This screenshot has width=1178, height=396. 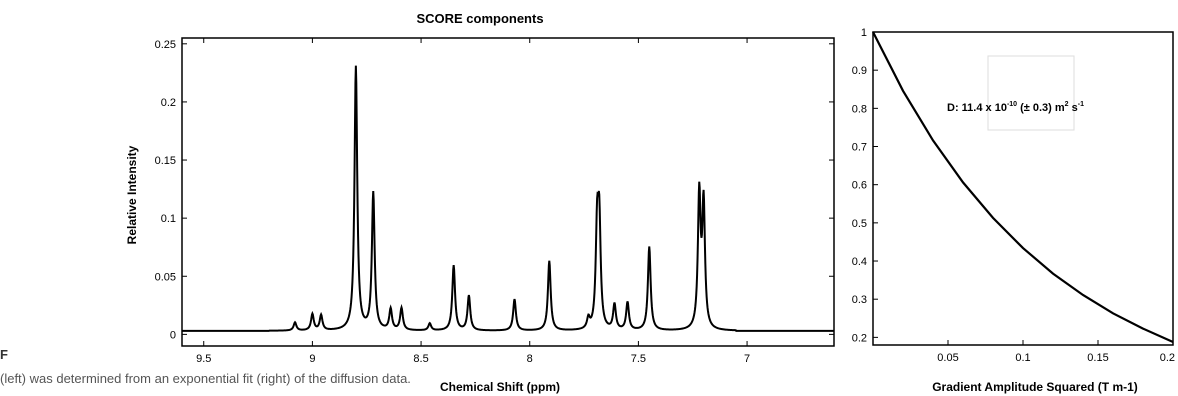 I want to click on y-tick-label: 0.15, so click(x=165, y=161).